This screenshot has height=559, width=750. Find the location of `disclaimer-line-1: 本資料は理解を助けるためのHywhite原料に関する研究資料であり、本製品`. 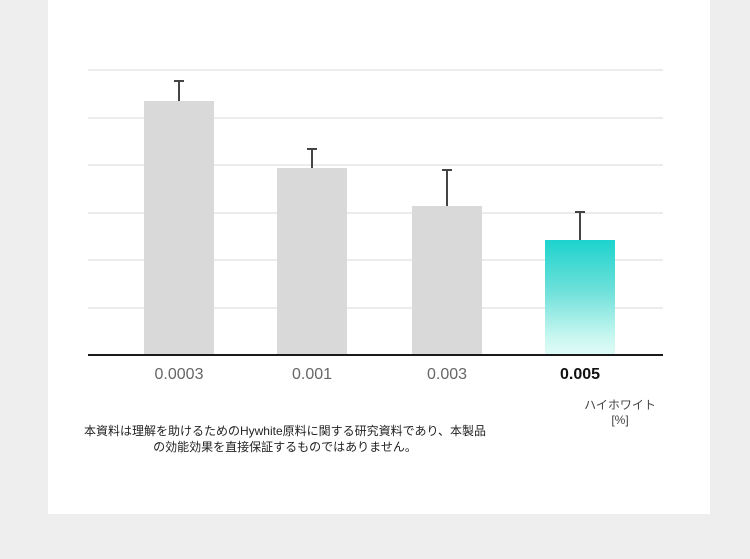

disclaimer-line-1: 本資料は理解を助けるためのHywhite原料に関する研究資料であり、本製品 is located at coordinates (285, 431).